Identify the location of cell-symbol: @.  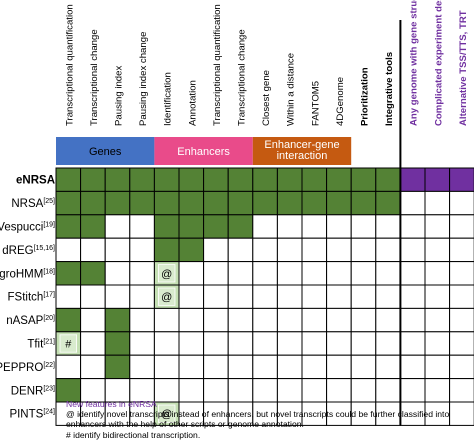
(166, 298).